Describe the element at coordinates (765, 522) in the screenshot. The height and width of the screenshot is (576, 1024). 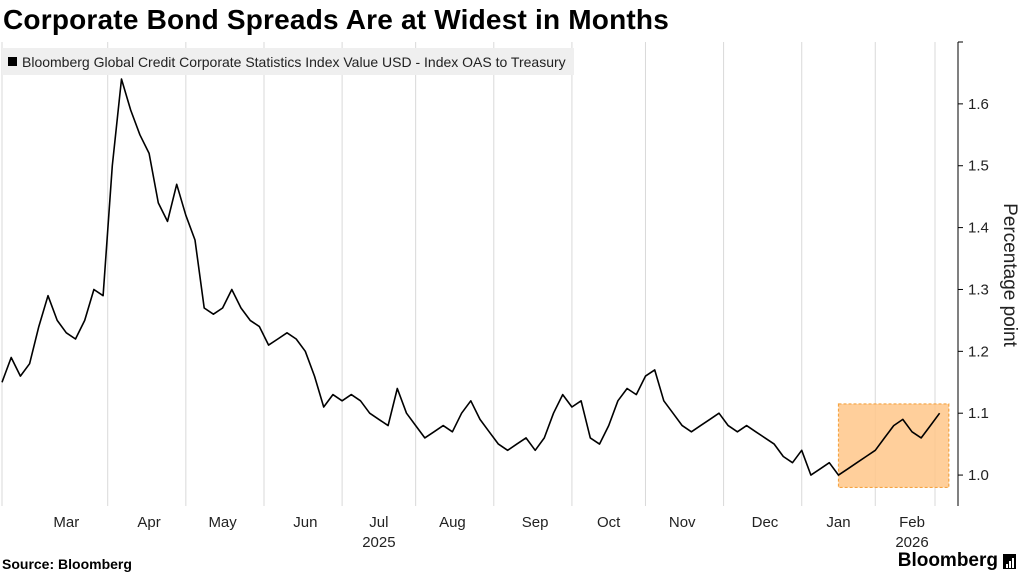
I see `x-tick-label: Dec` at that location.